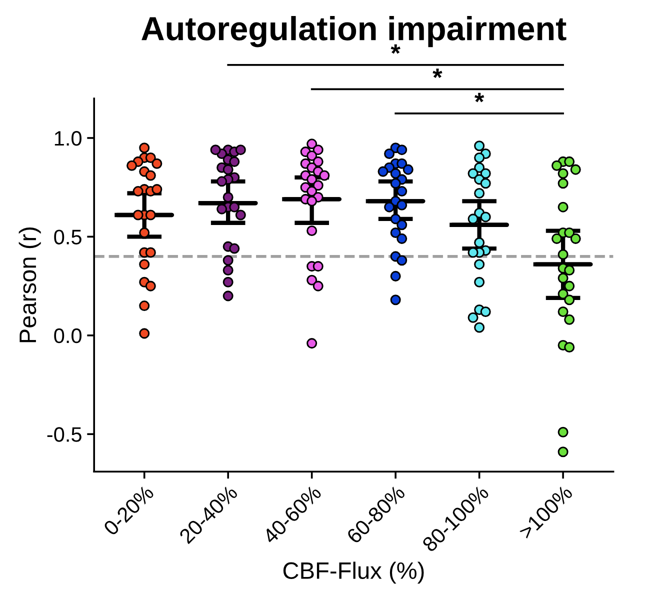 This screenshot has width=649, height=597. Describe the element at coordinates (68, 336) in the screenshot. I see `y-tick-label: 0.0` at that location.